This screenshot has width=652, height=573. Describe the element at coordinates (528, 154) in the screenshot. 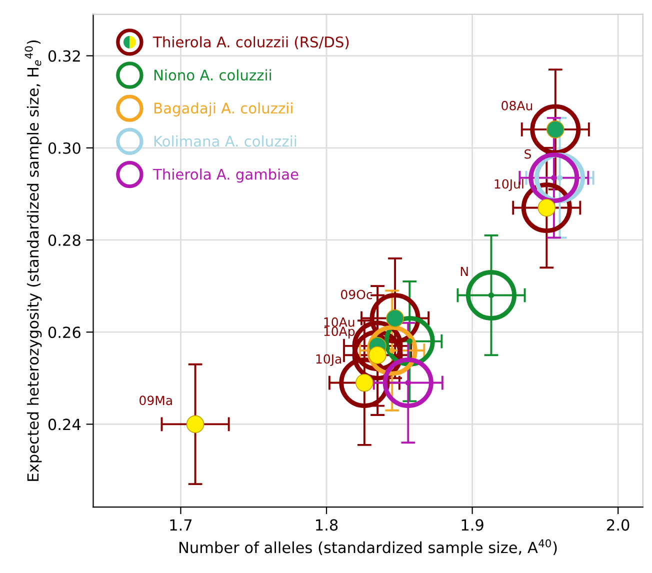

I see `annotation: S` at that location.